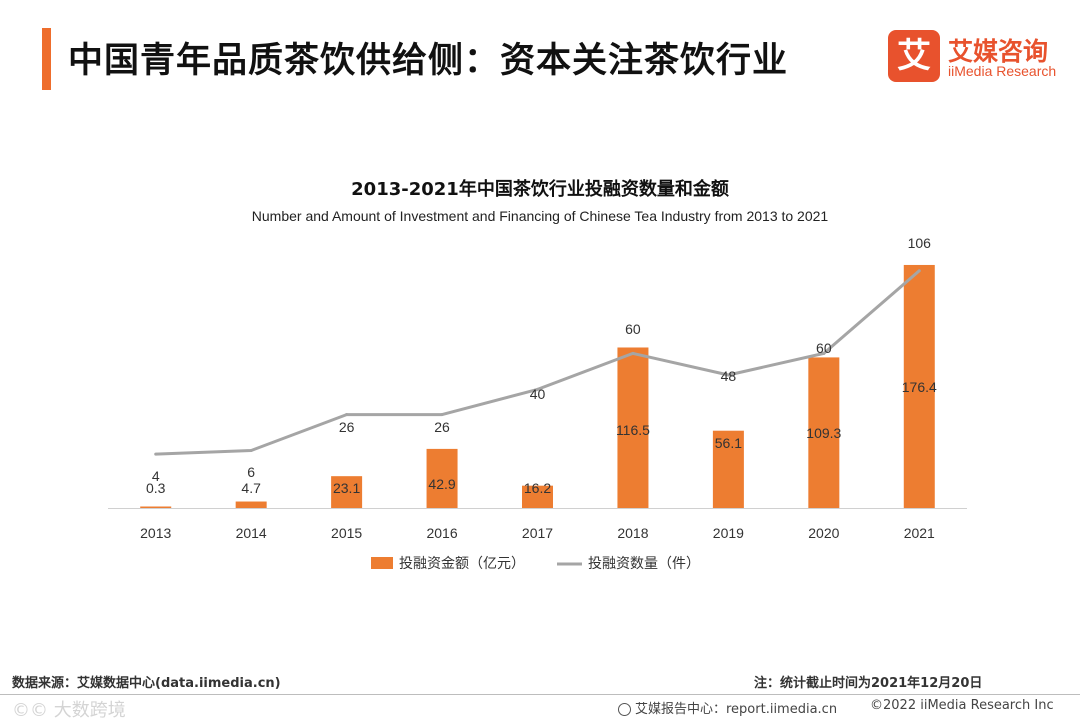  Describe the element at coordinates (146, 683) in the screenshot. I see `data-source: 数据来源：艾媒数据中心(data.iimedia.cn)` at that location.